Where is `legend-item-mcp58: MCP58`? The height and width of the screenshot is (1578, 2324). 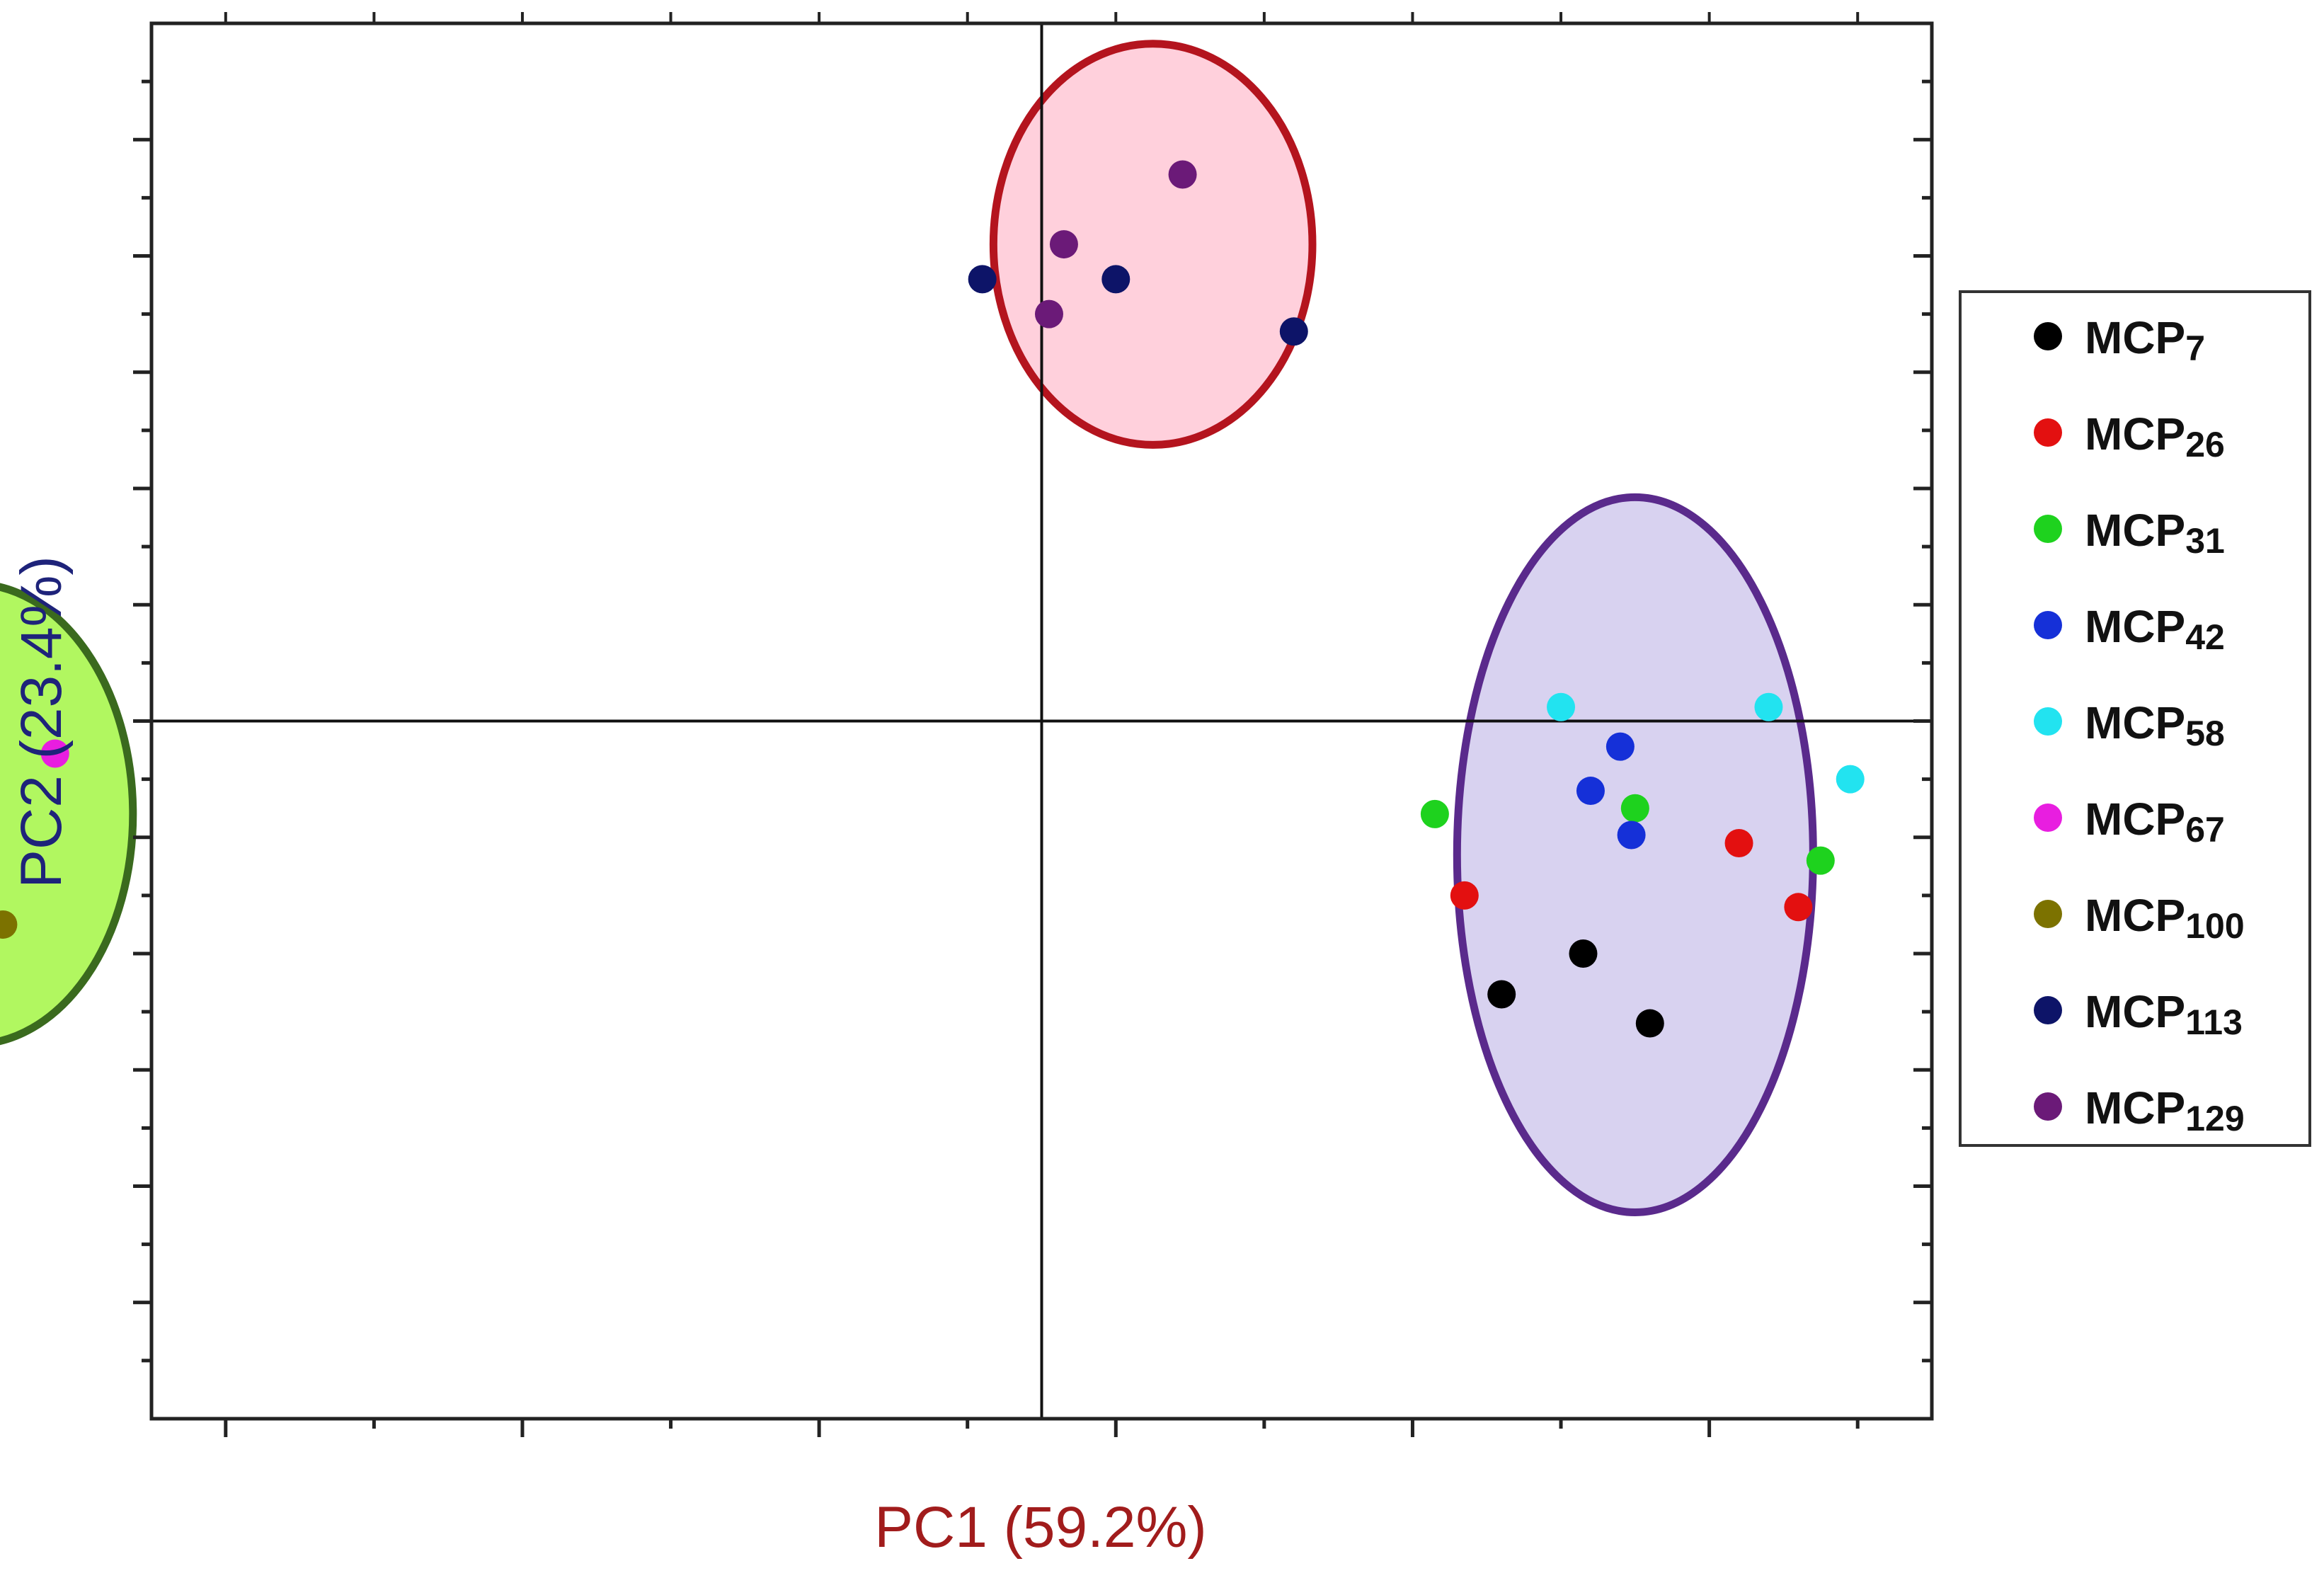
legend-item-mcp58: MCP58 is located at coordinates (2129, 725).